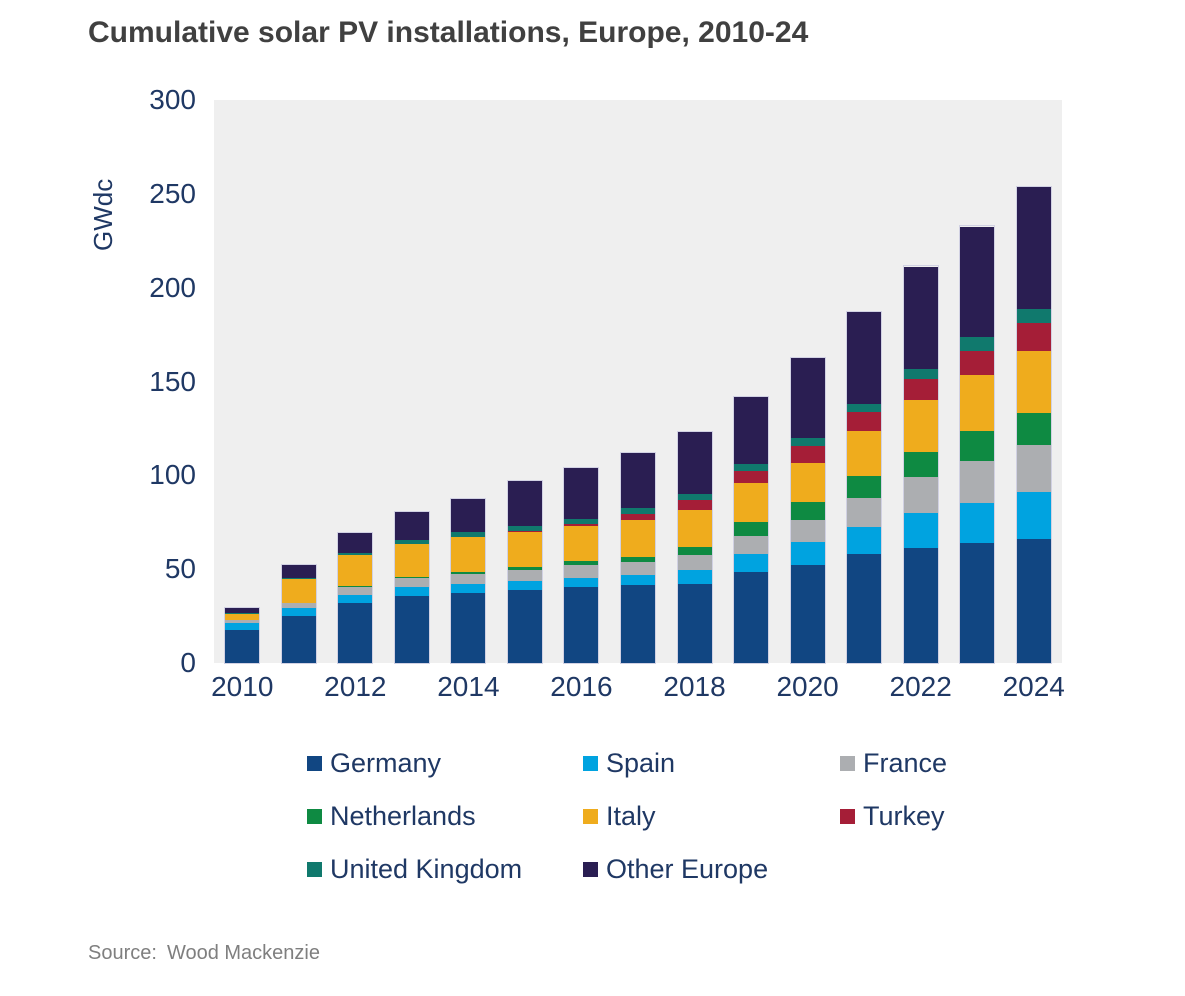 This screenshot has height=996, width=1185. What do you see at coordinates (694, 623) in the screenshot?
I see `bar-segment-germany-2018` at bounding box center [694, 623].